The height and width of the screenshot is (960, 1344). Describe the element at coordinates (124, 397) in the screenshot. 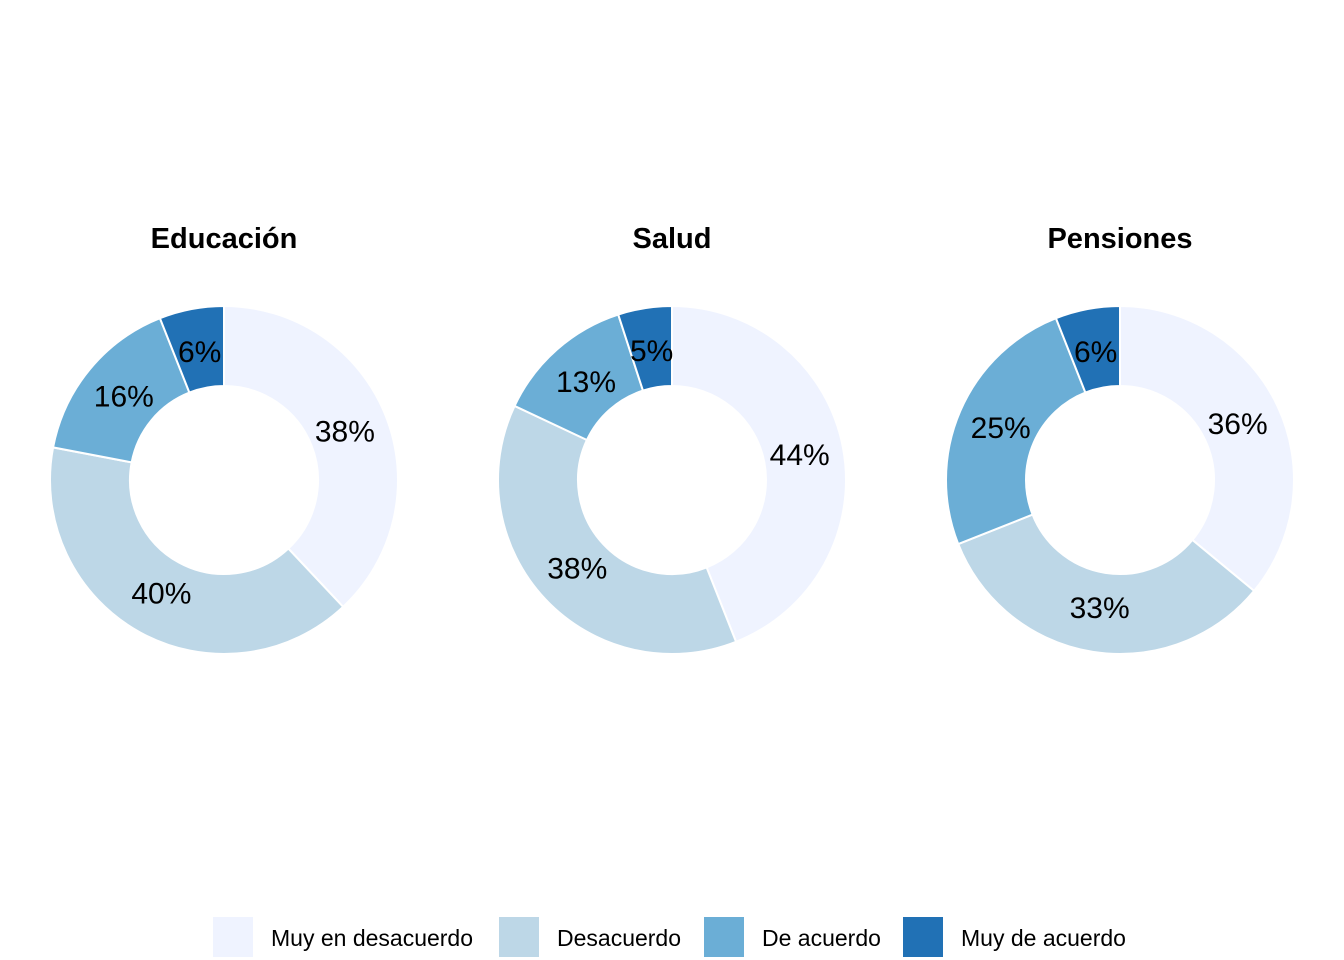

I see `slice-label: 16%` at that location.